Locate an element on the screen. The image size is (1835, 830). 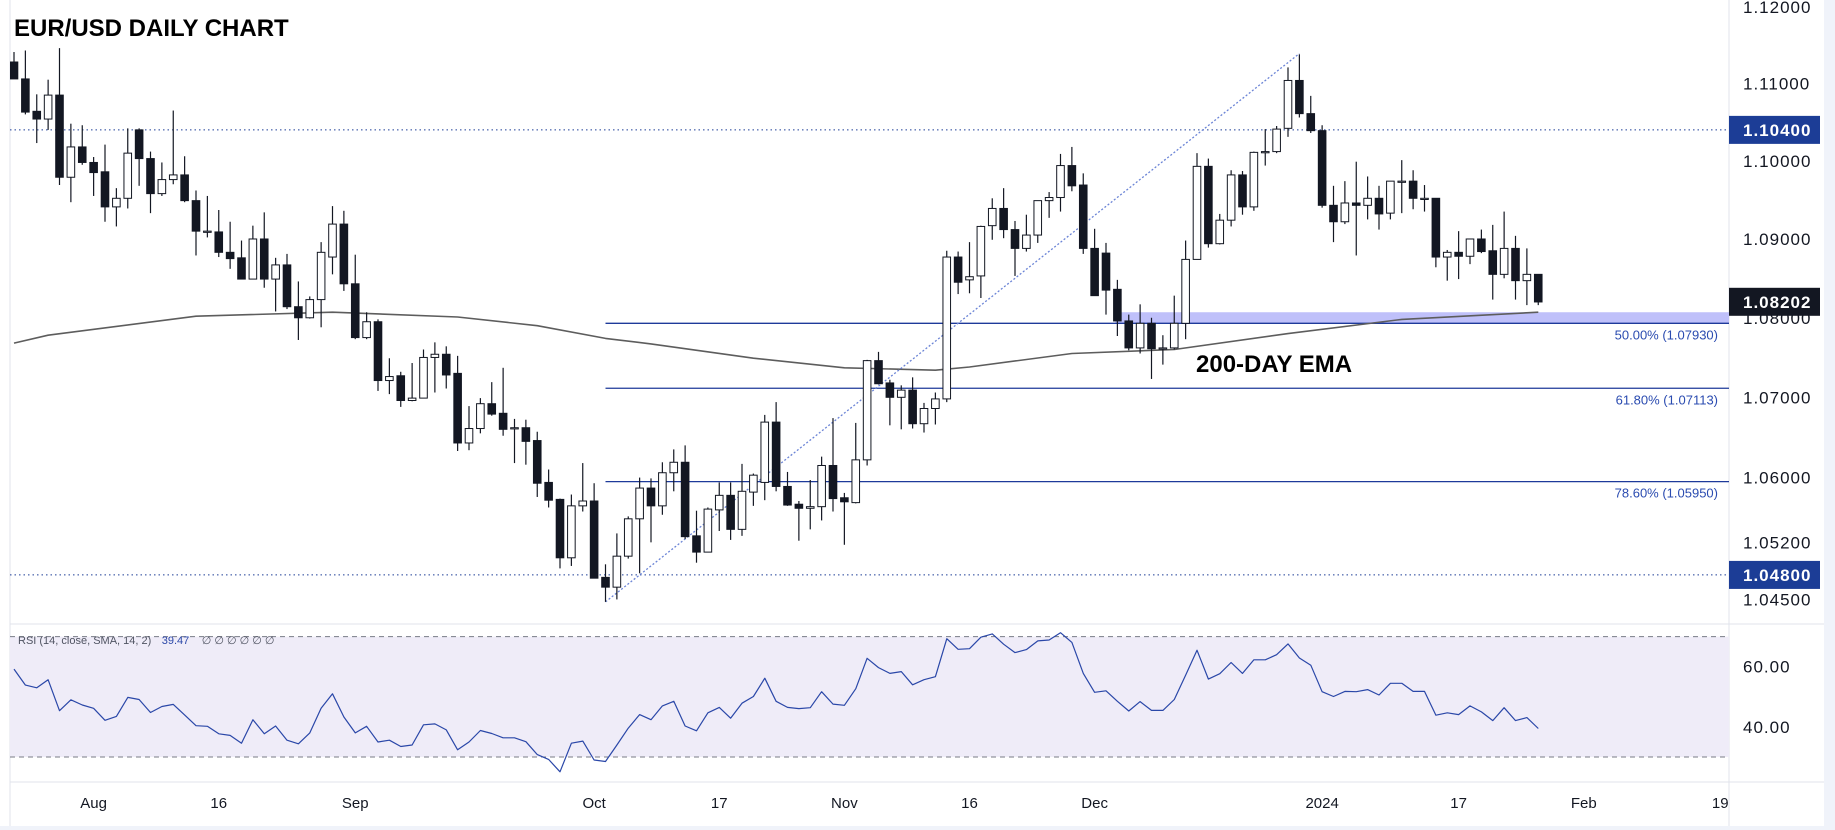
price-axis-label: 1.05200 is located at coordinates (1777, 542).